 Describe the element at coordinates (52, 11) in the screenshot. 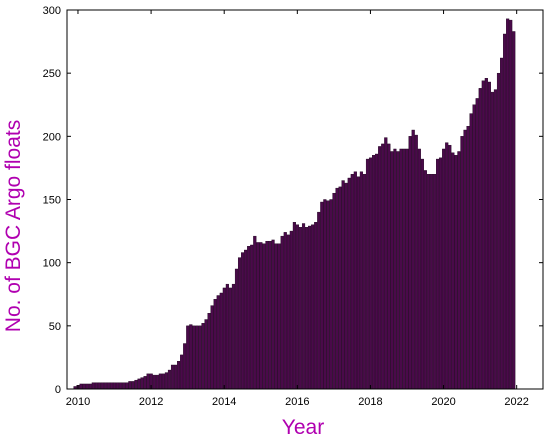

I see `y-tick-label: 300` at that location.